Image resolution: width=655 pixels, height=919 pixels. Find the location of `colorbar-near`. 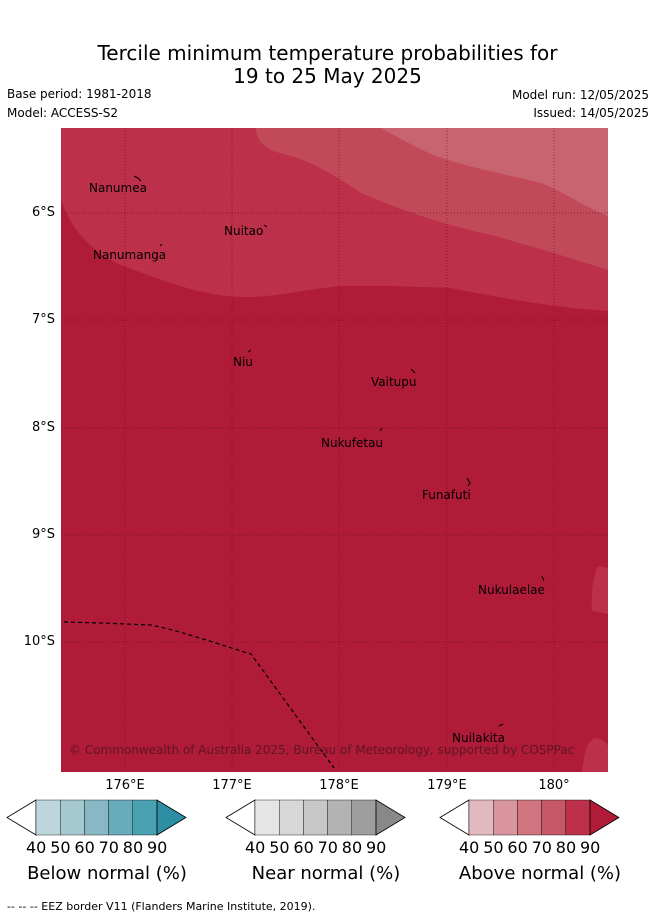

colorbar-near is located at coordinates (315, 817).